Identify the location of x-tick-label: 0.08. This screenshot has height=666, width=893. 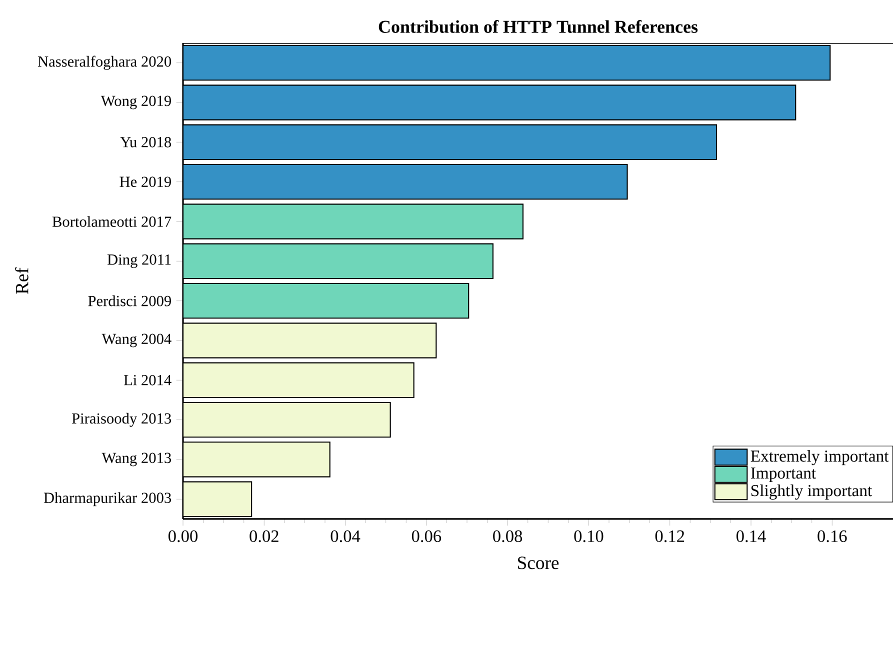
(507, 536).